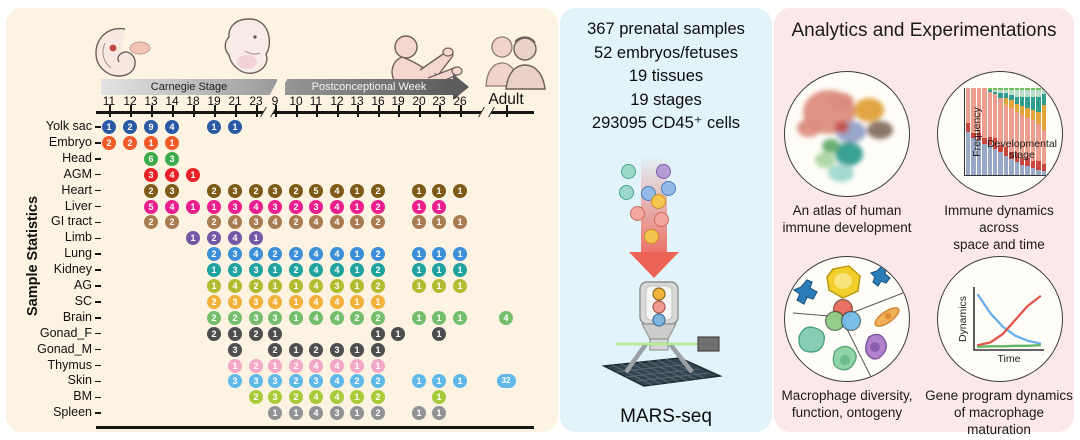 Image resolution: width=1080 pixels, height=440 pixels. Describe the element at coordinates (460, 101) in the screenshot. I see `stage-tick-label: 26` at that location.